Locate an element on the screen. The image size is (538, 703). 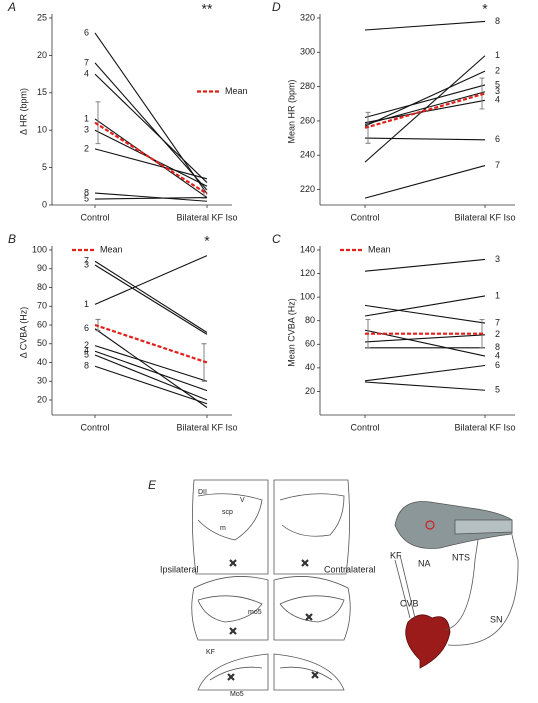
legend-label: Mean is located at coordinates (111, 249).